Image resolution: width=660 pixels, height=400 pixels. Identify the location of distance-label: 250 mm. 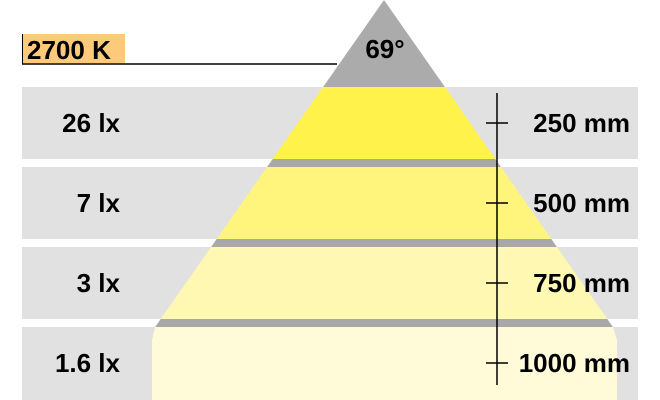
(581, 123).